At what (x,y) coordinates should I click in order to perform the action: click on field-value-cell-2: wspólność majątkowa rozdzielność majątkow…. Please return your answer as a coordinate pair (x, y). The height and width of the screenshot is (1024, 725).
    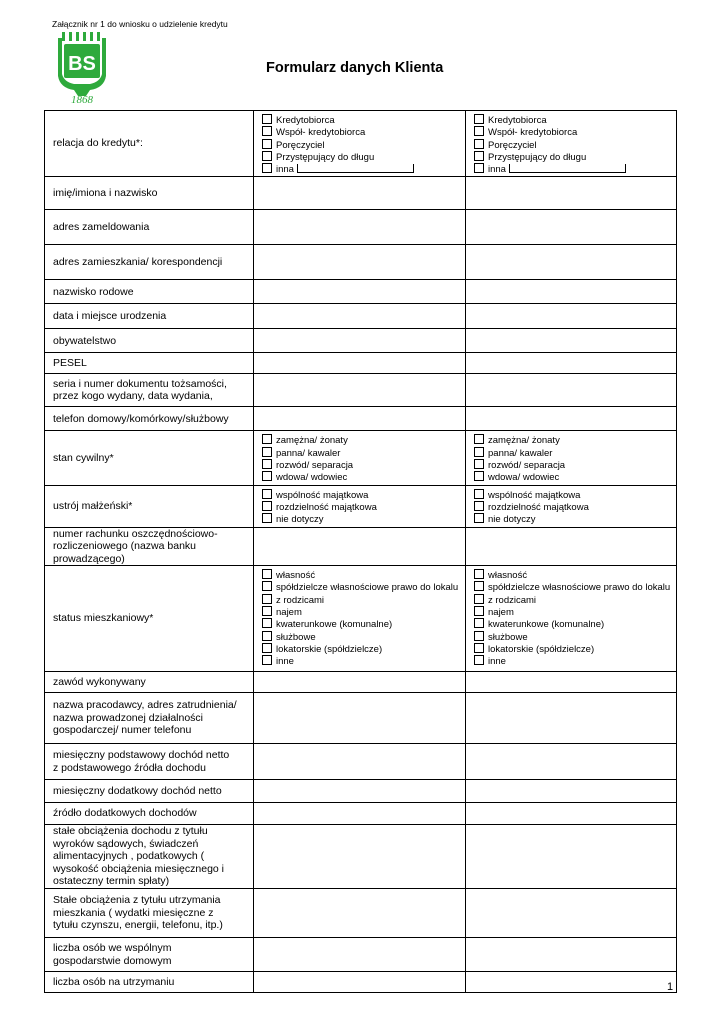
    Looking at the image, I should click on (571, 506).